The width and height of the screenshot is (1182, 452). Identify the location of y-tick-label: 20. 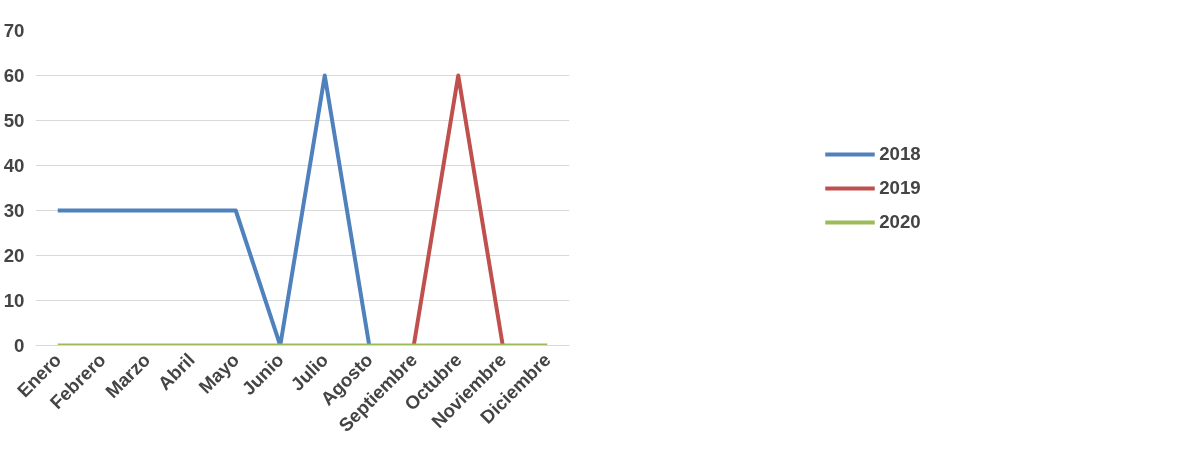
(14, 255).